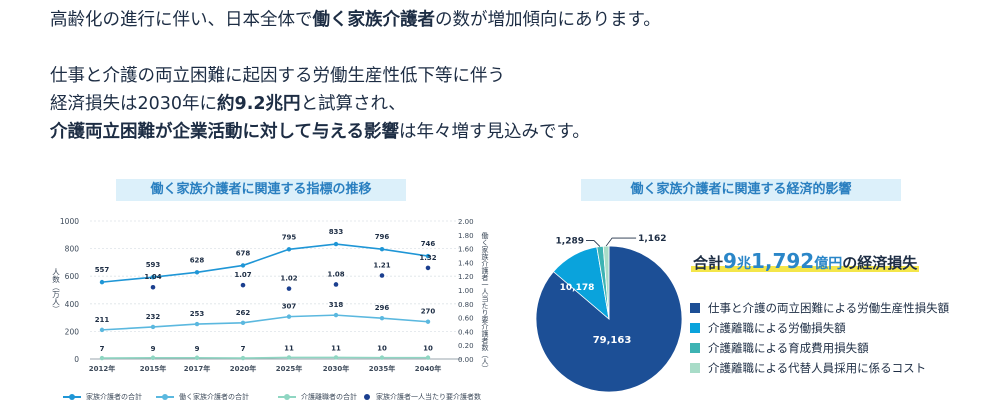  Describe the element at coordinates (466, 346) in the screenshot. I see `y2-tick-label: 0.20` at that location.